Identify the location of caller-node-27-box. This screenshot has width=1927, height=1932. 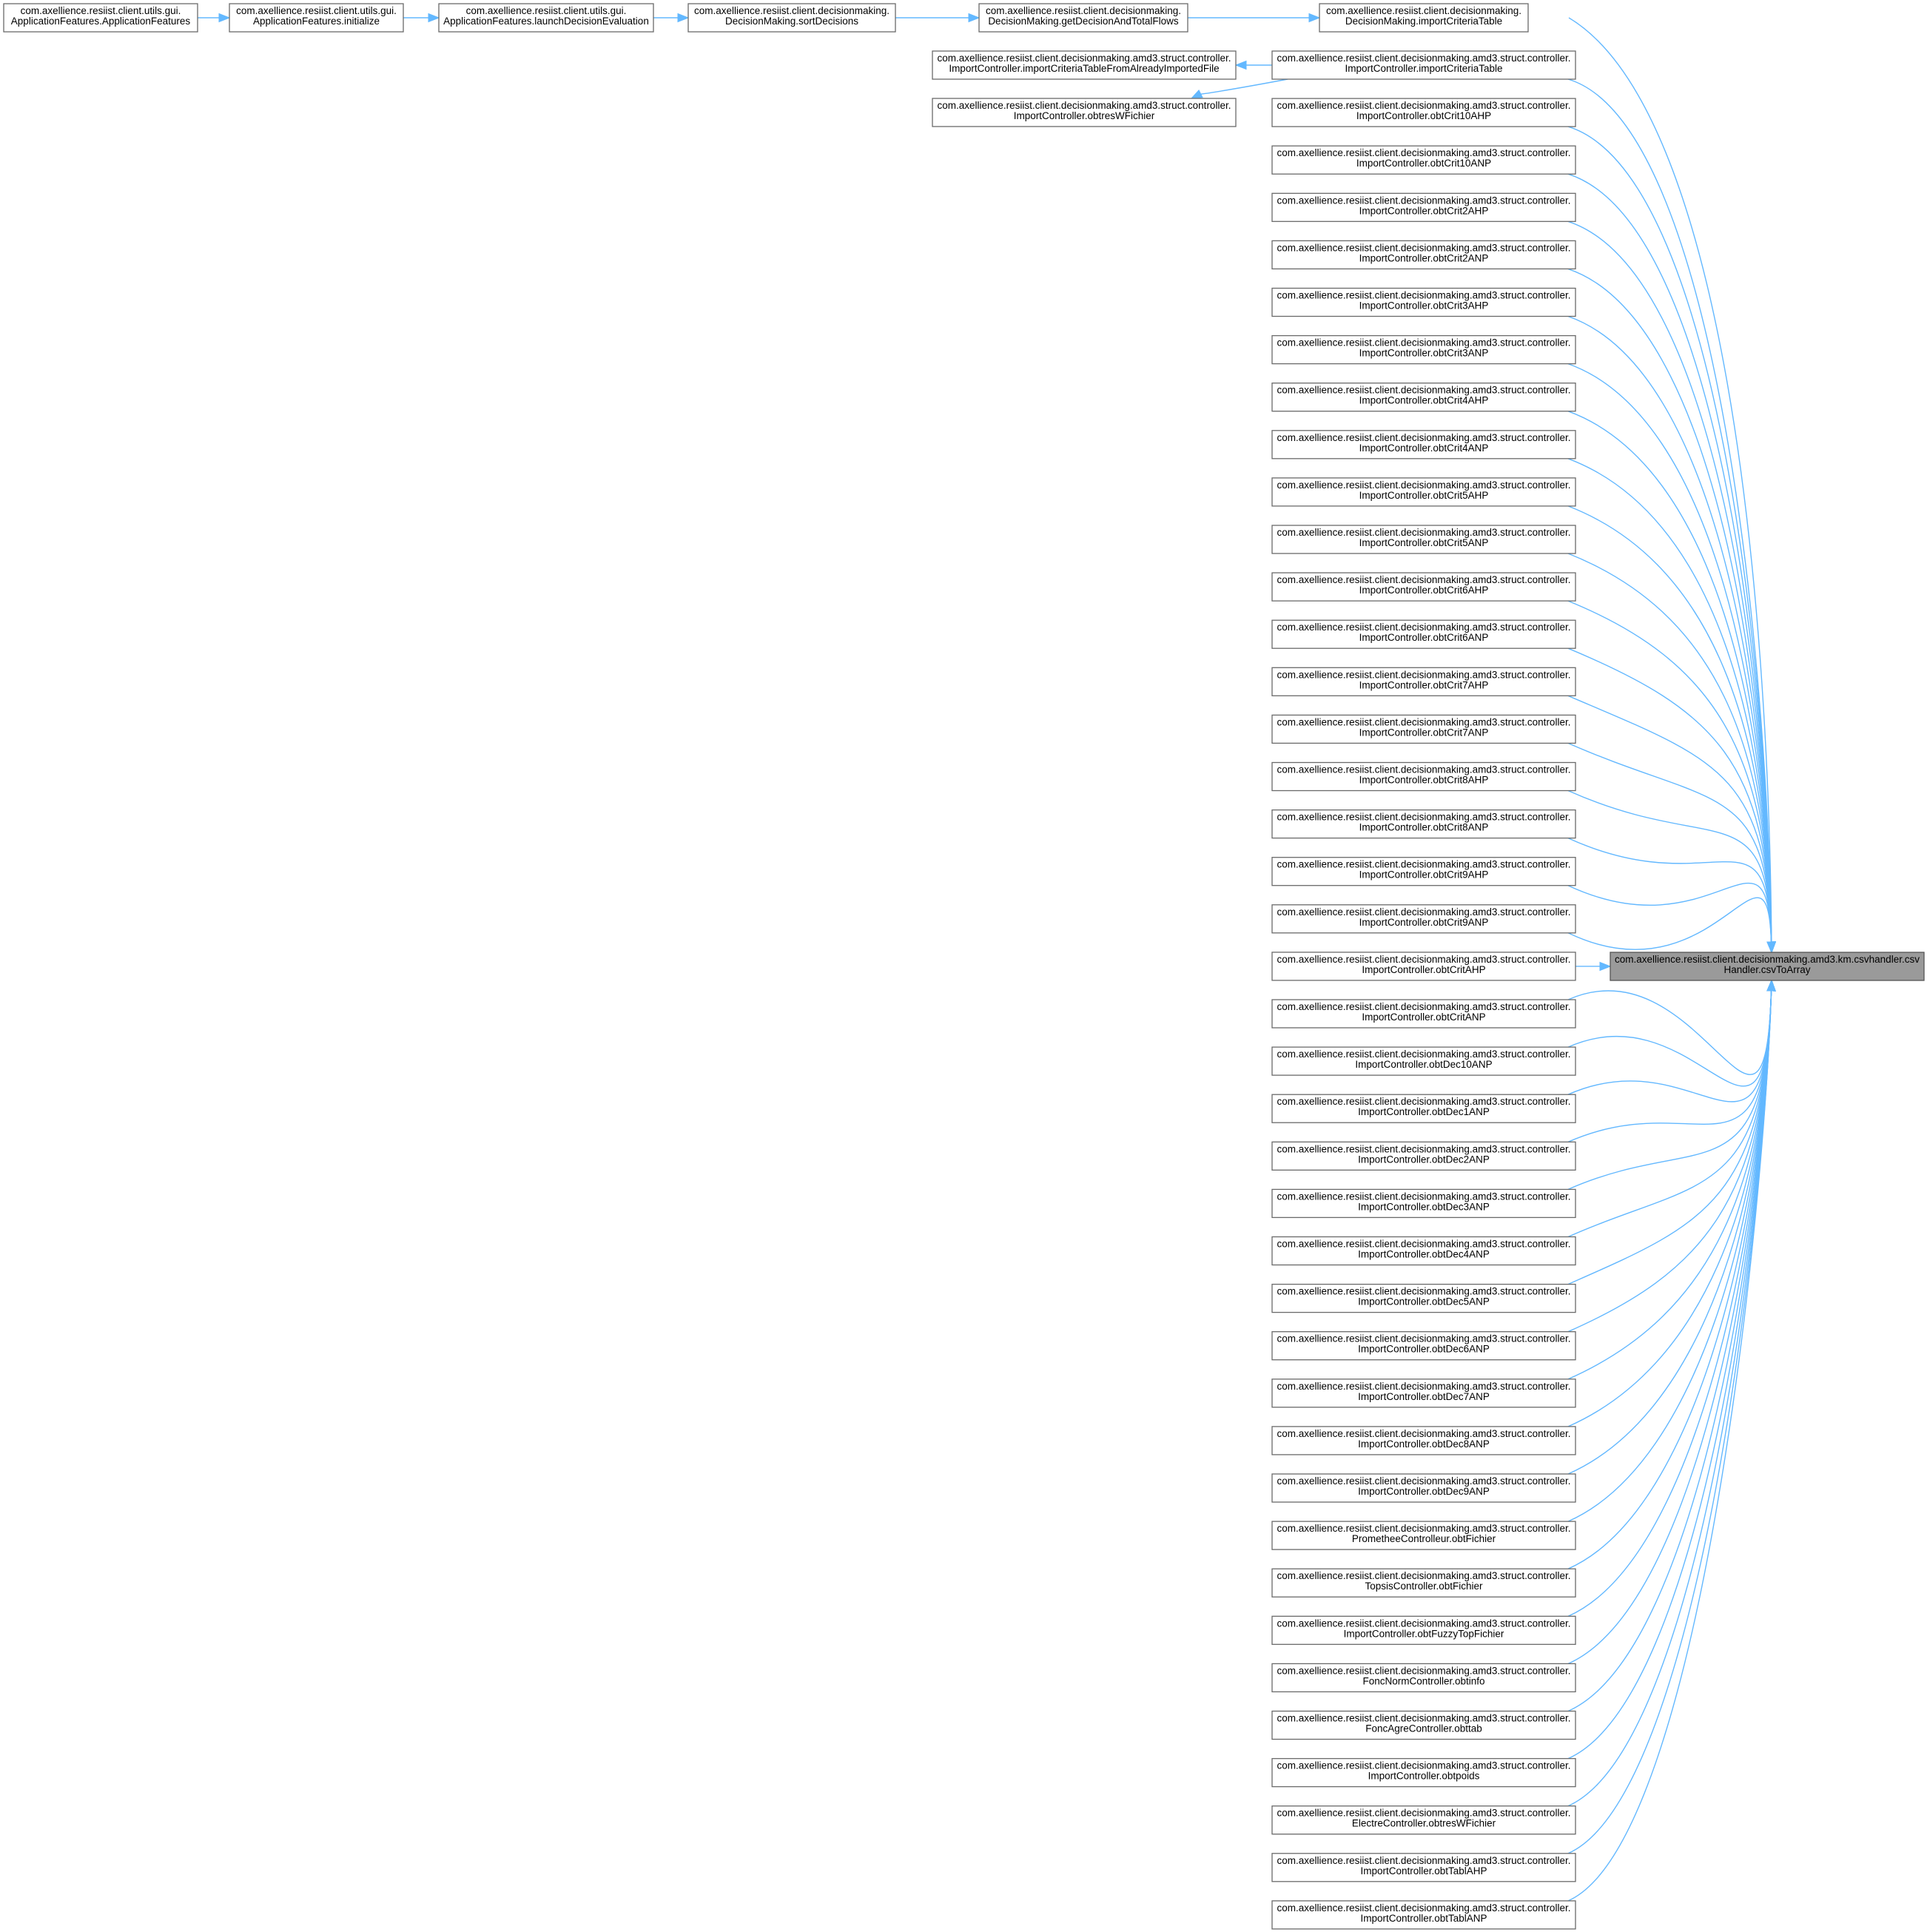
(1424, 1298).